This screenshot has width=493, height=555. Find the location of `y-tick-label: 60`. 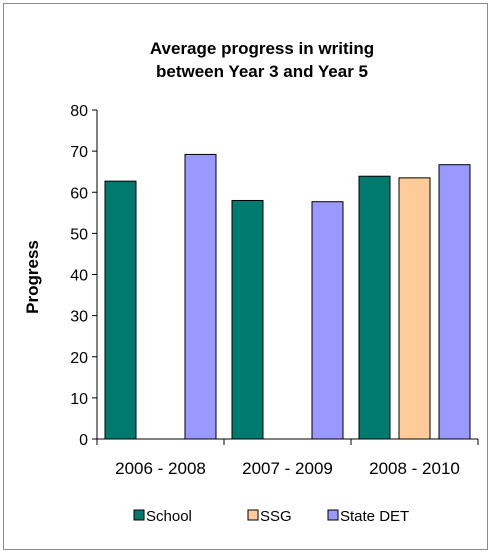

y-tick-label: 60 is located at coordinates (79, 193).